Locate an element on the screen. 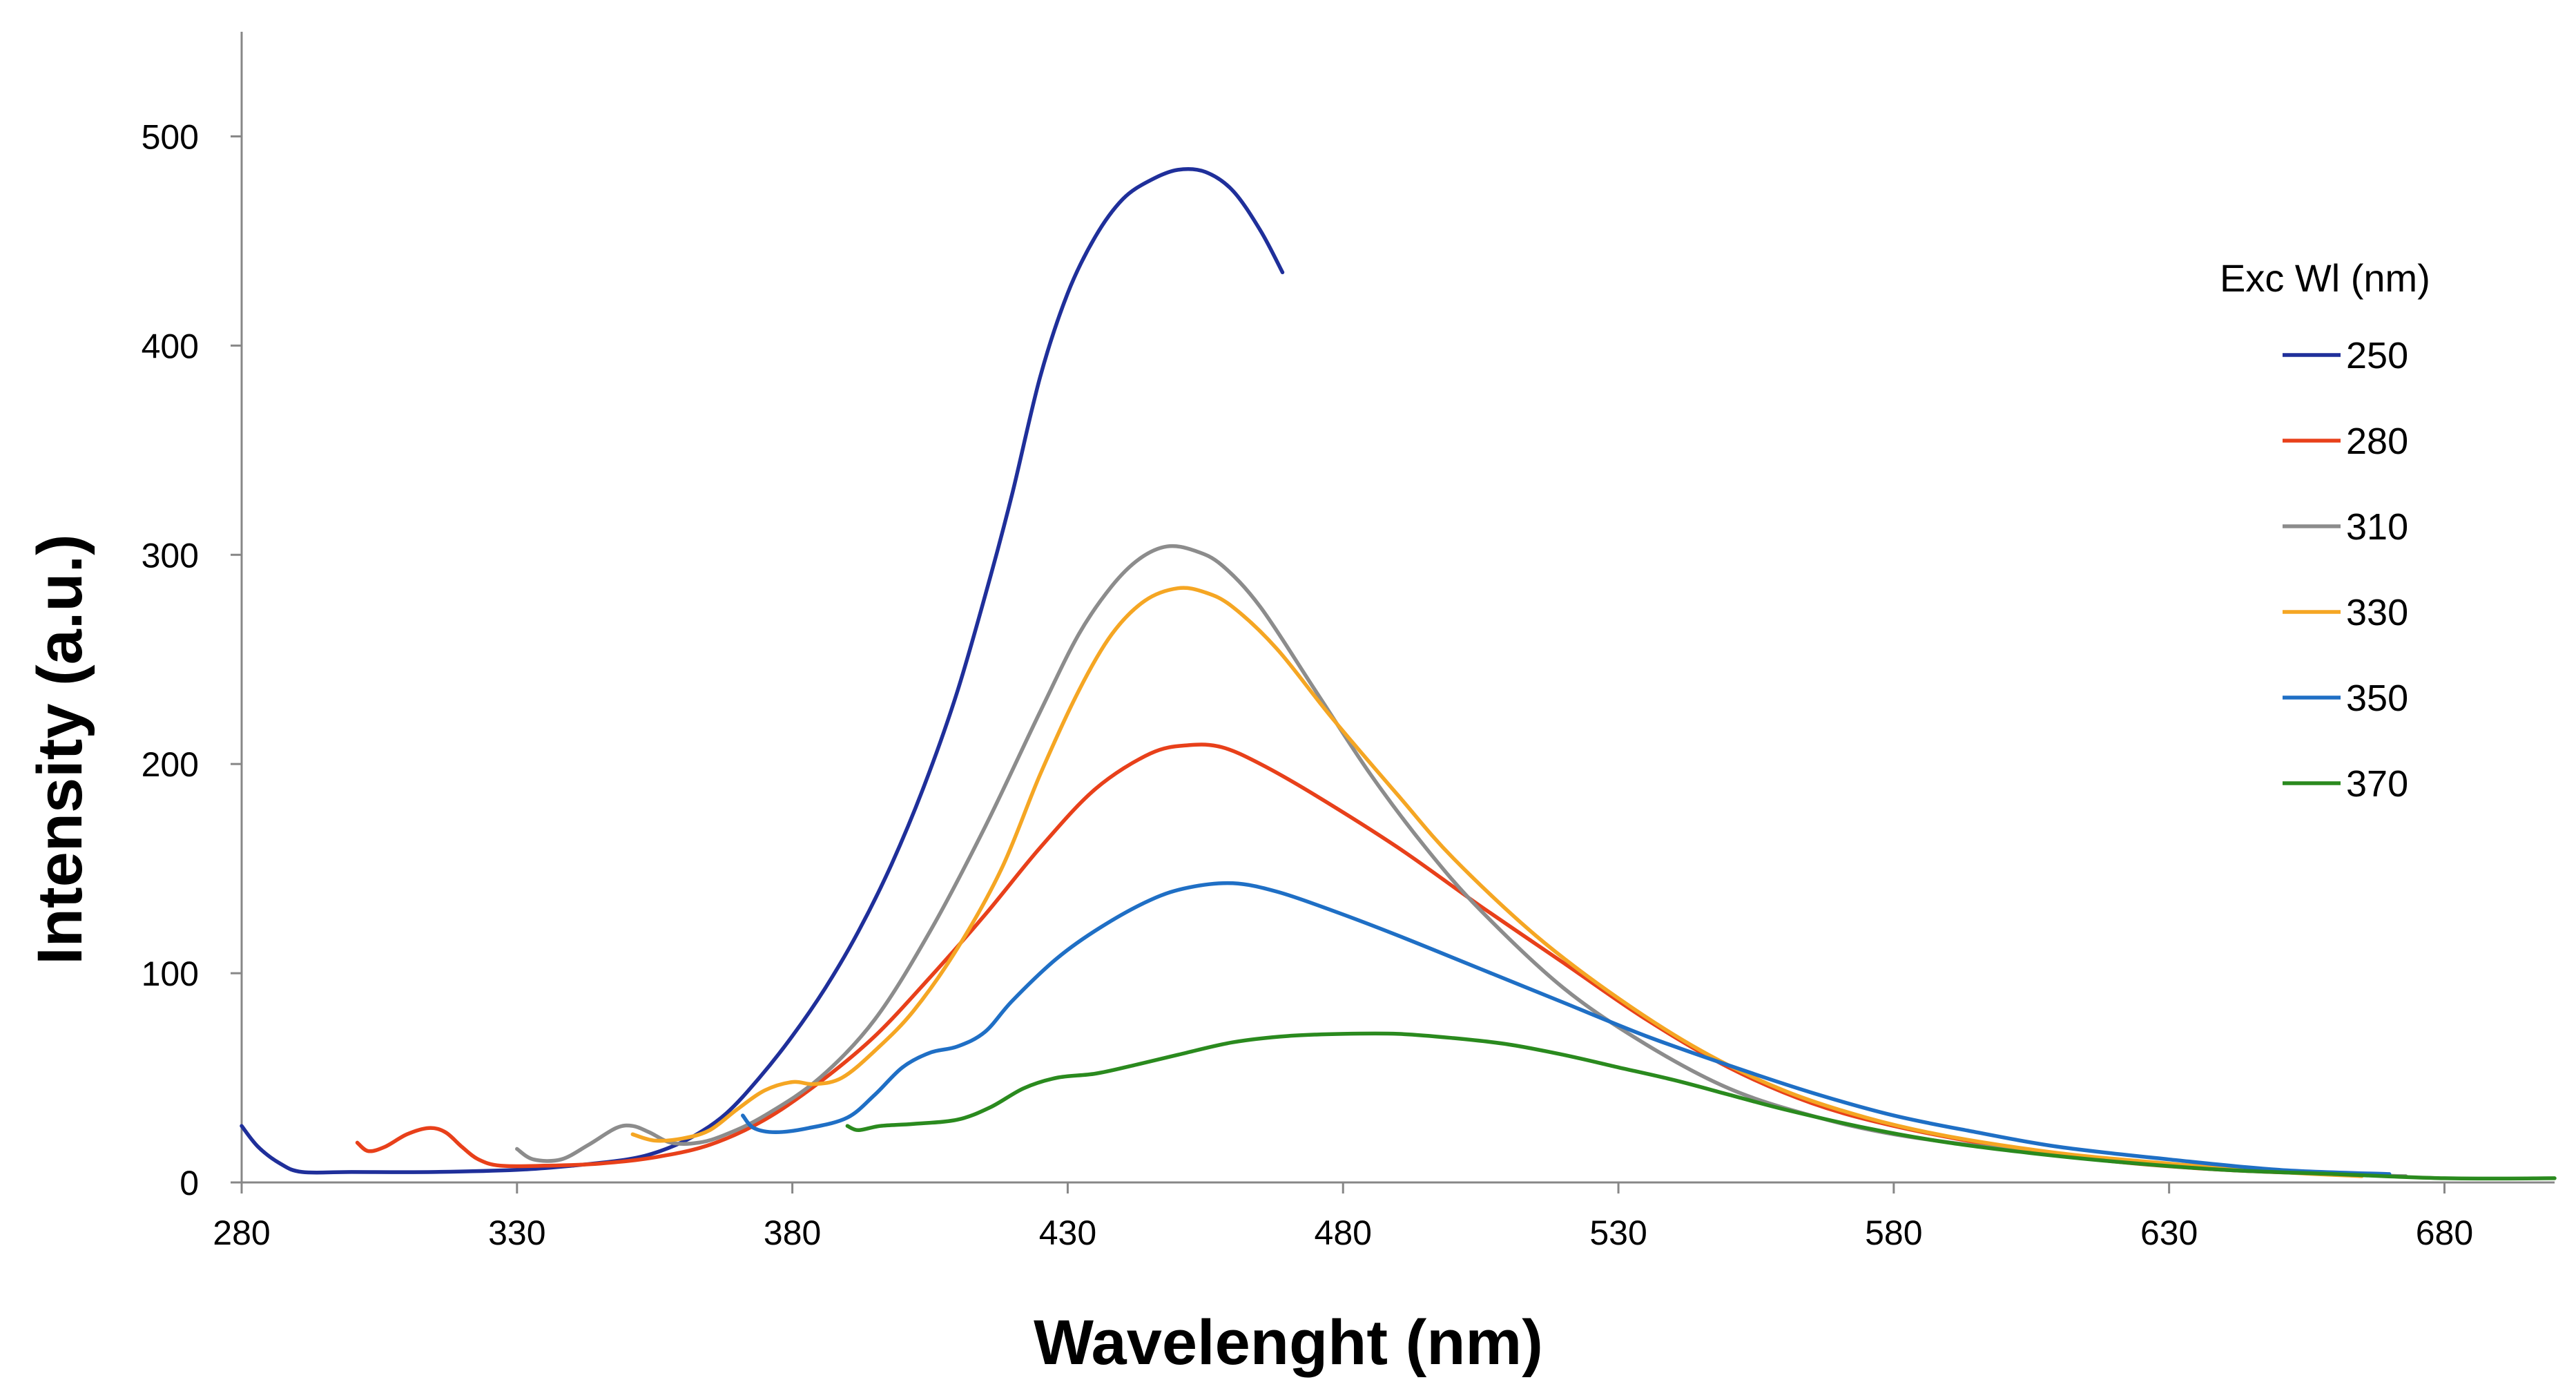 This screenshot has width=2576, height=1400. x-axis-ticks: 280 330 380 430 480 530 580 630 680 is located at coordinates (1343, 1217).